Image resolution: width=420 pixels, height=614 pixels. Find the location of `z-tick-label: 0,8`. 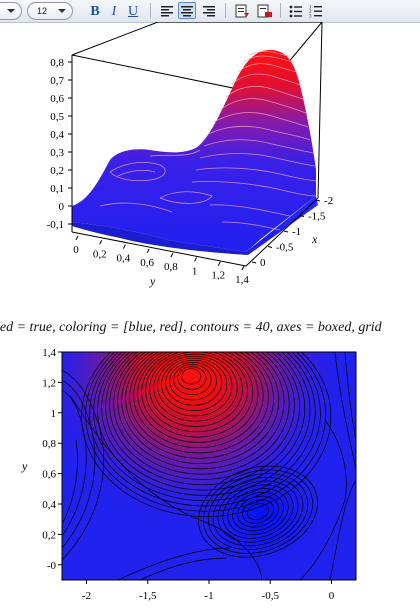

z-tick-label: 0,8 is located at coordinates (57, 63).